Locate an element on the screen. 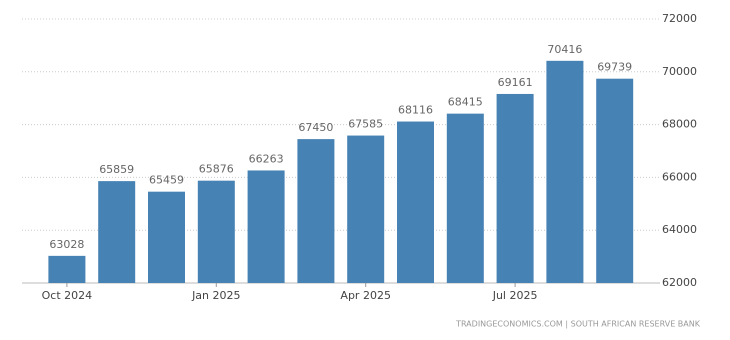 This screenshot has height=340, width=730. x-tick-label: Oct 2024 is located at coordinates (67, 295).